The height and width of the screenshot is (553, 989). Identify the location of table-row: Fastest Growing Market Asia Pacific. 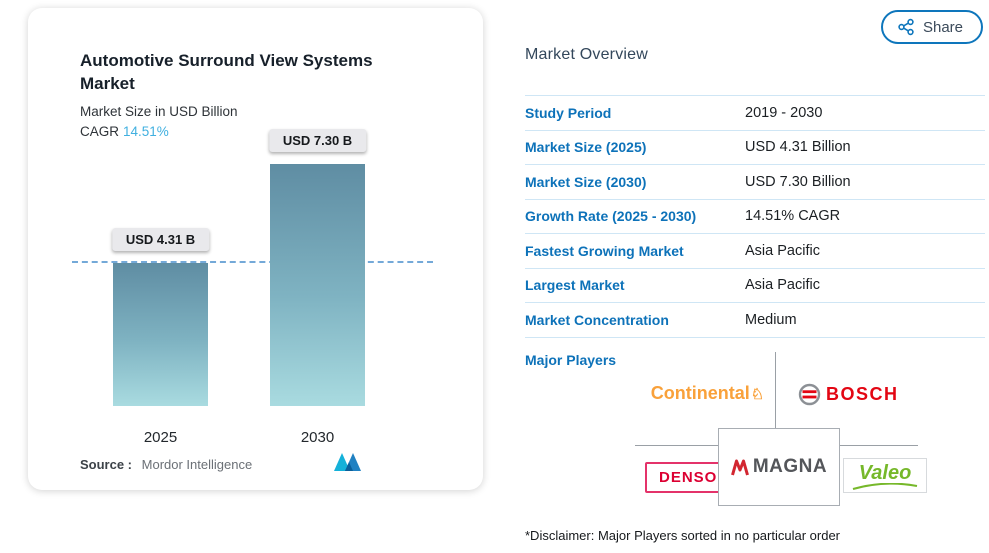
(755, 251).